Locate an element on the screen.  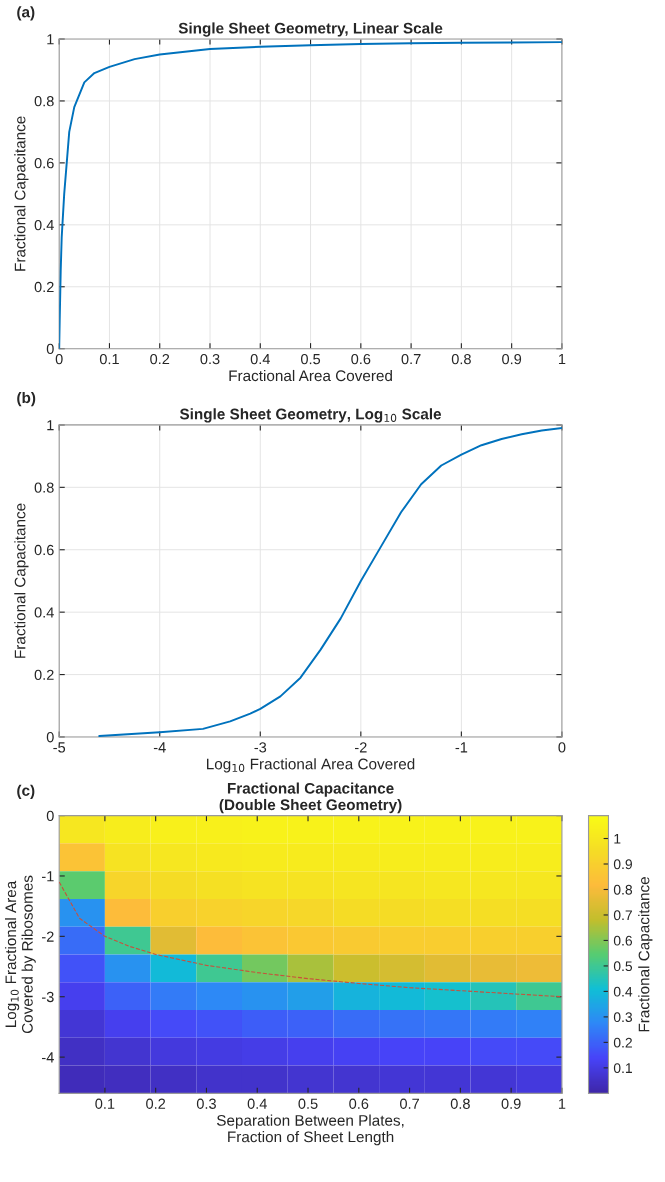
x-axis-title: Separation Between Plates, Fraction of Sheet Length is located at coordinates (310, 1130).